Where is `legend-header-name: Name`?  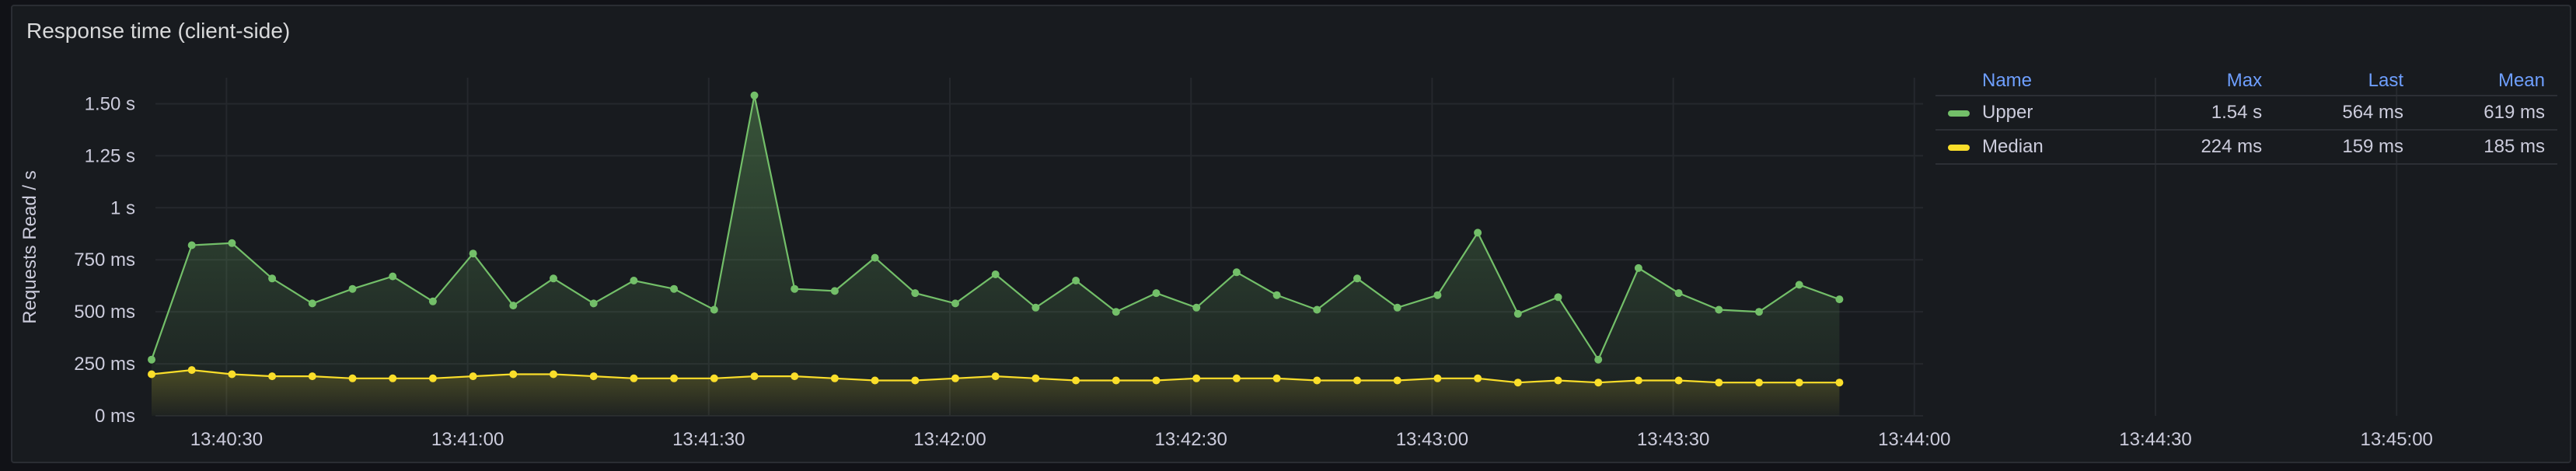
legend-header-name: Name is located at coordinates (2035, 81).